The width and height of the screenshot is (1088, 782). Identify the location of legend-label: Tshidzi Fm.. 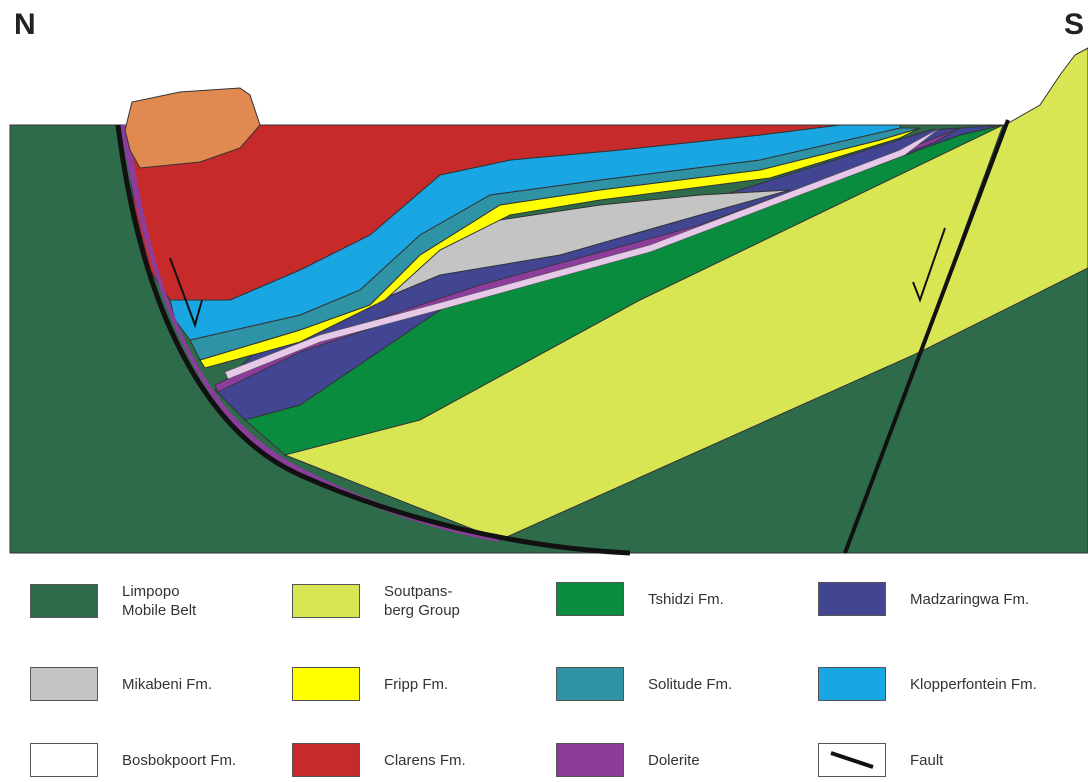
(686, 599).